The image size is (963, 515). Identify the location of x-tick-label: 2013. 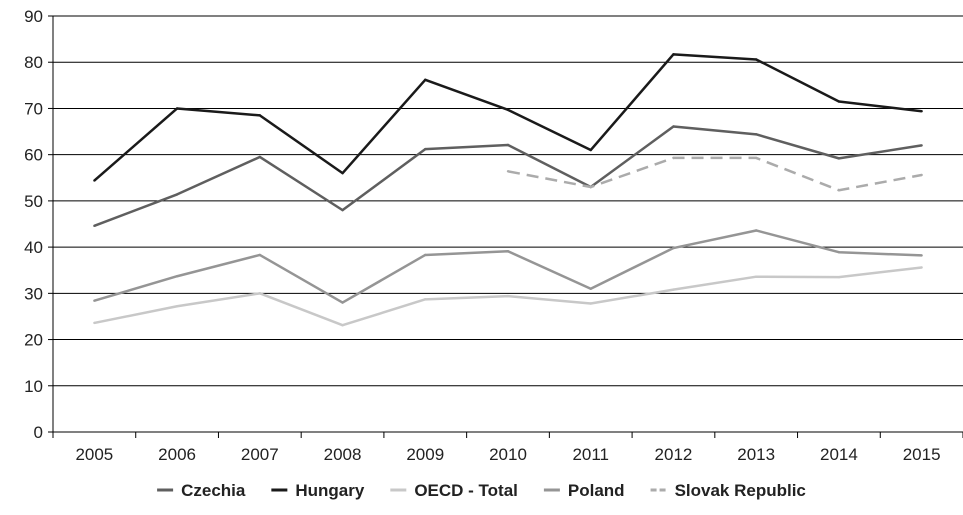
(756, 454).